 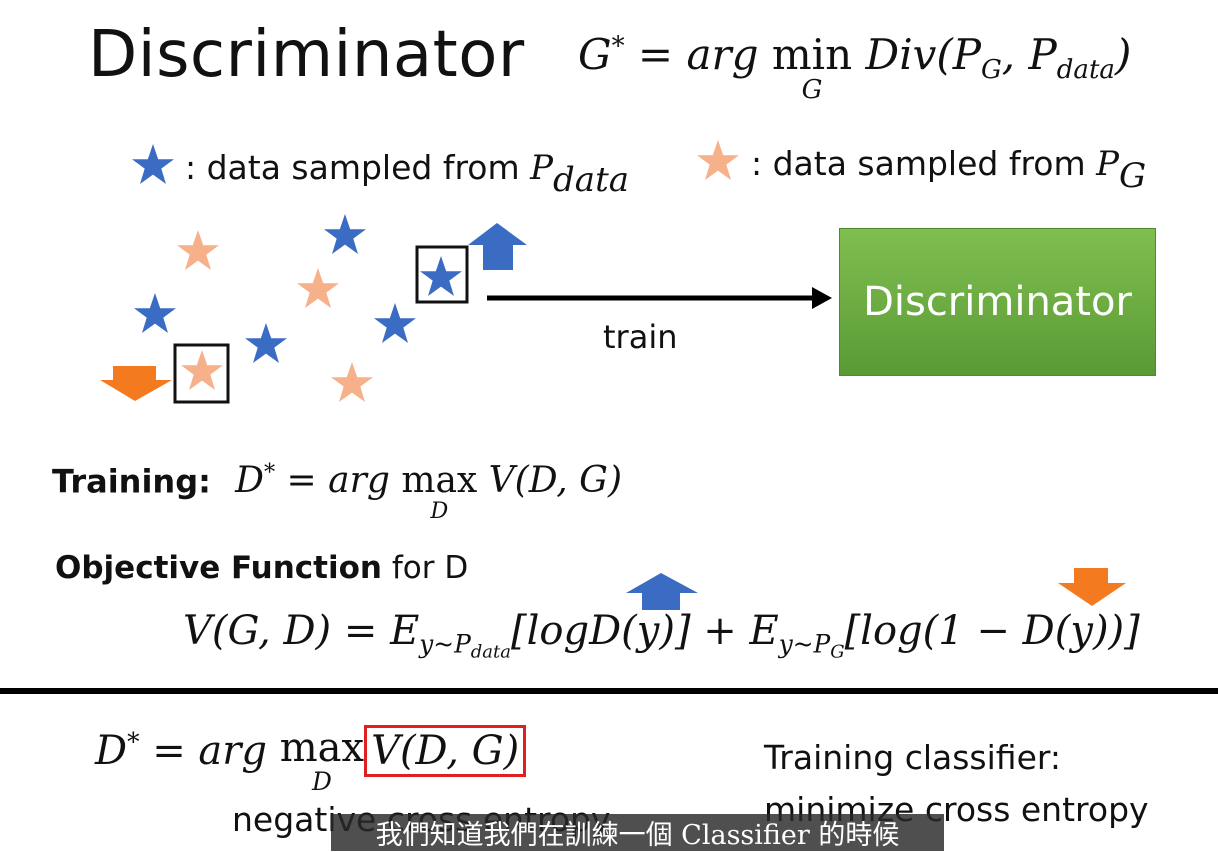 I want to click on right-arrow-icon, so click(x=822, y=298).